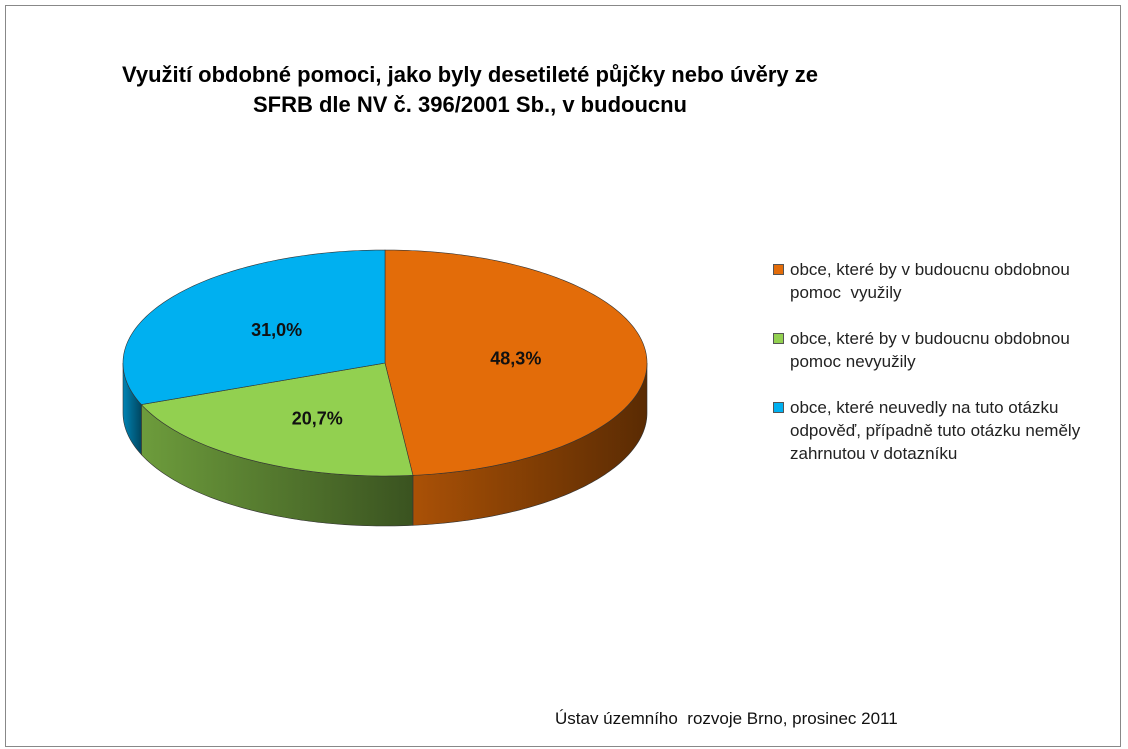 Image resolution: width=1128 pixels, height=749 pixels. Describe the element at coordinates (515, 359) in the screenshot. I see `data-label: 48,3%` at that location.